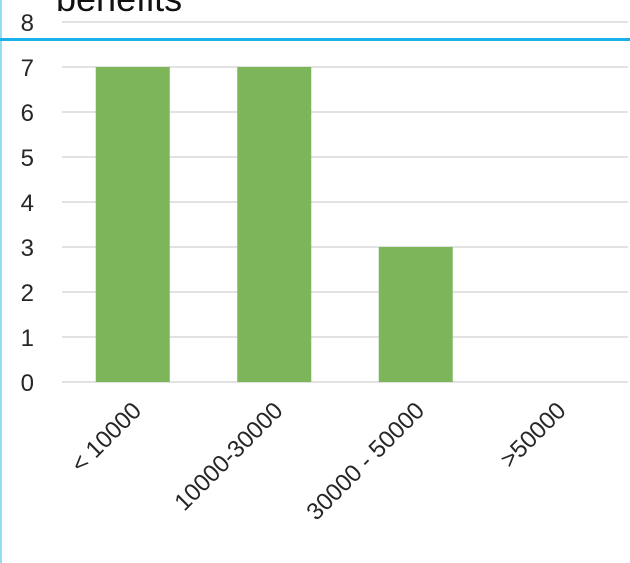  I want to click on y-tick-label-3: 3, so click(27, 248).